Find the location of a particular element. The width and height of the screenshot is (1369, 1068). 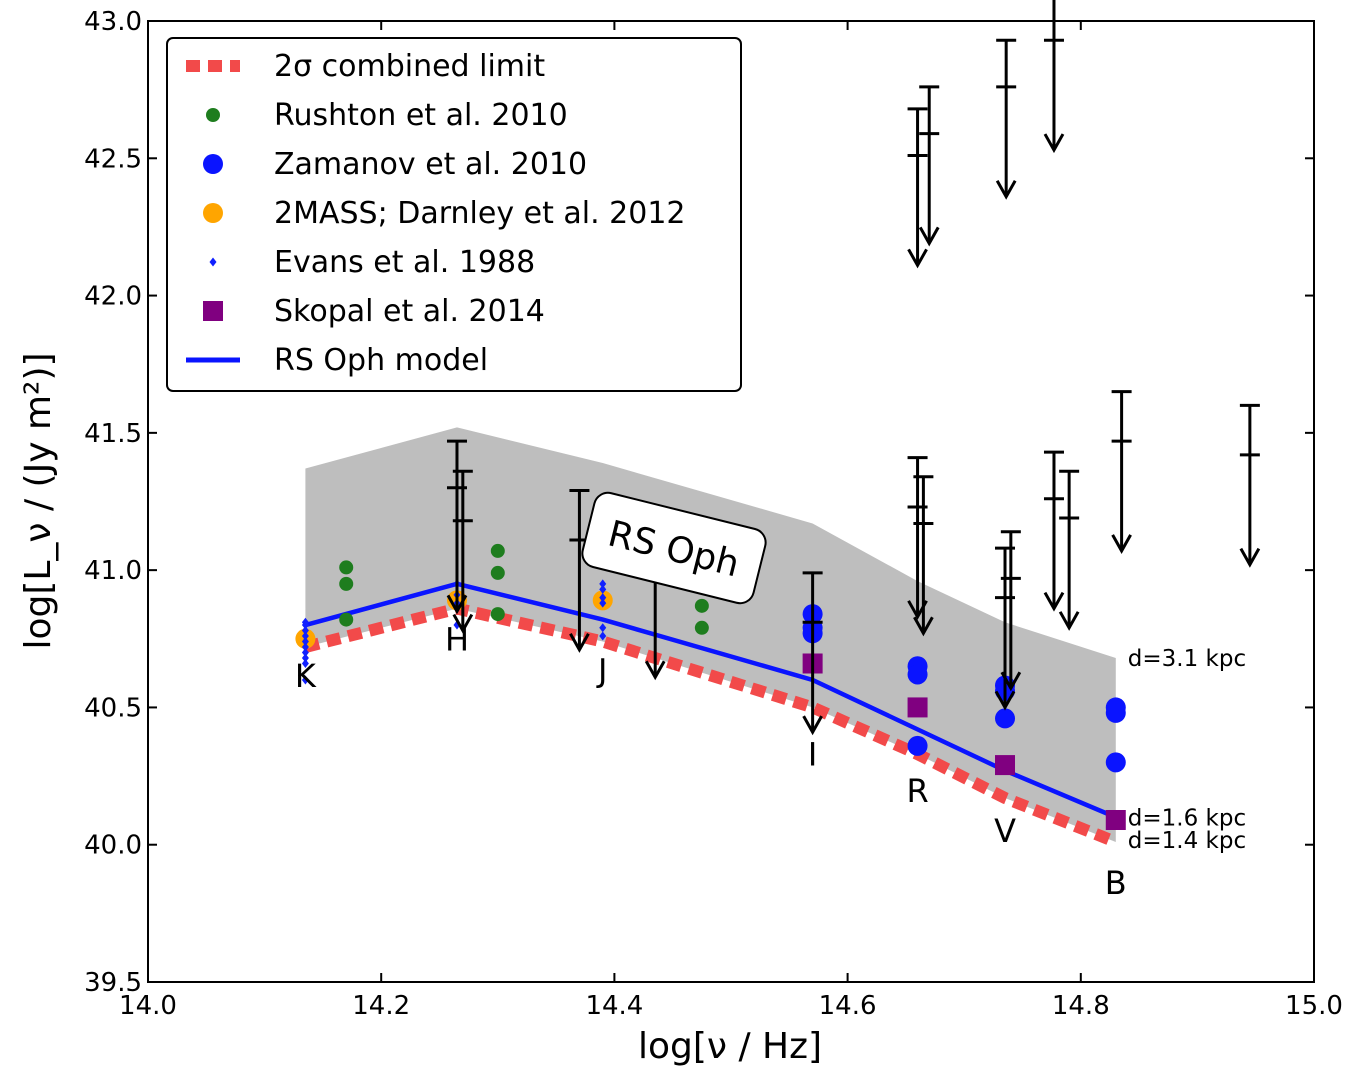

legend-label: Skopal et al. 2014 is located at coordinates (409, 311).